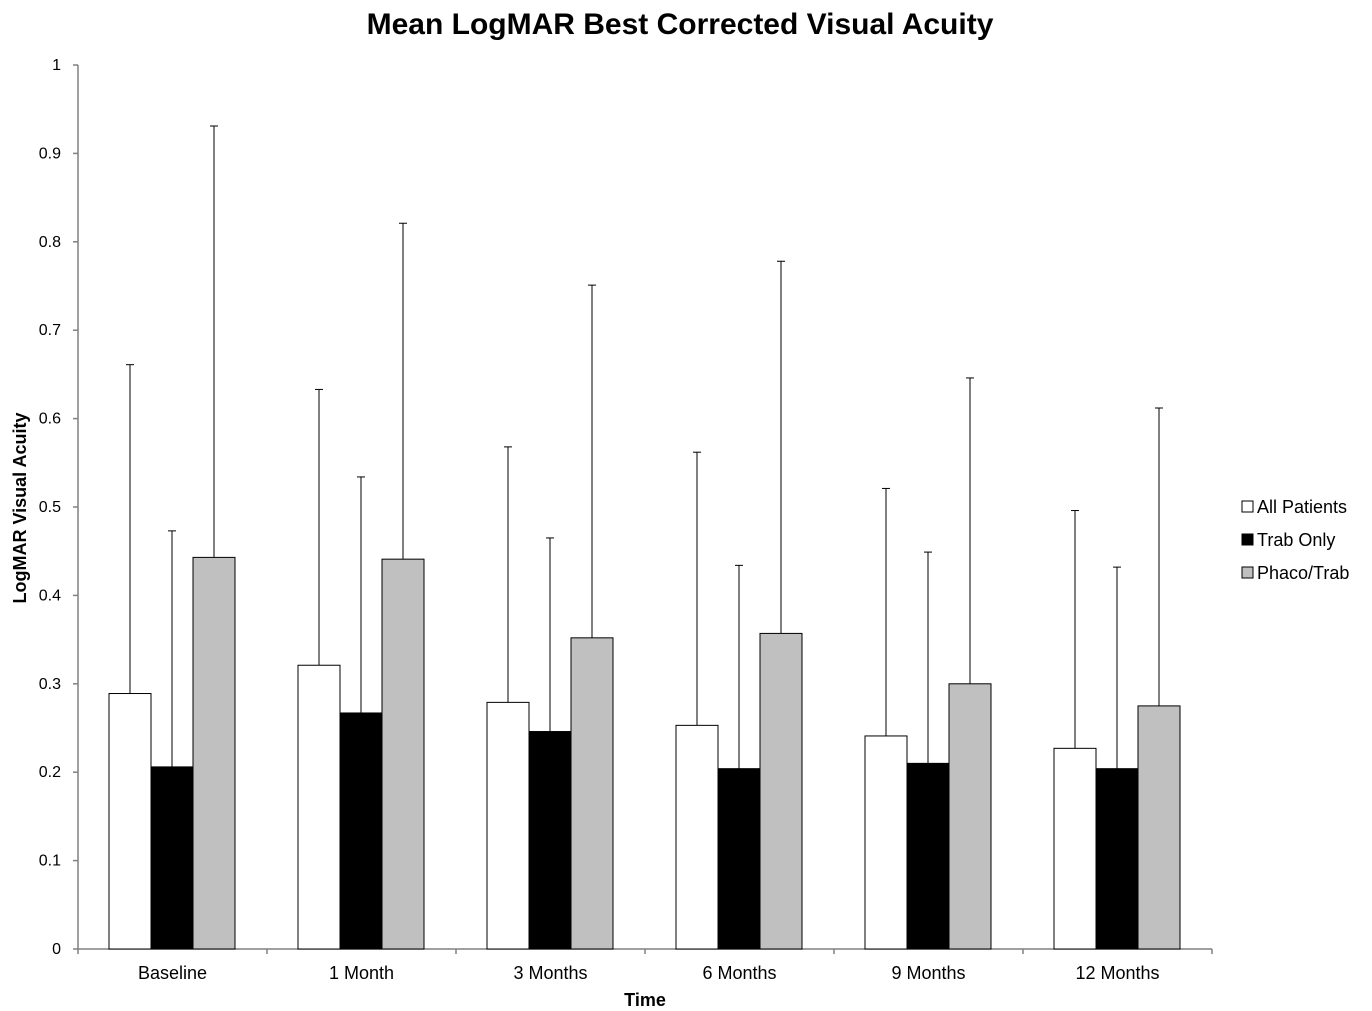 This screenshot has height=1011, width=1372. I want to click on chart-title: Mean LogMAR Best Corrected Visual Acuity, so click(680, 24).